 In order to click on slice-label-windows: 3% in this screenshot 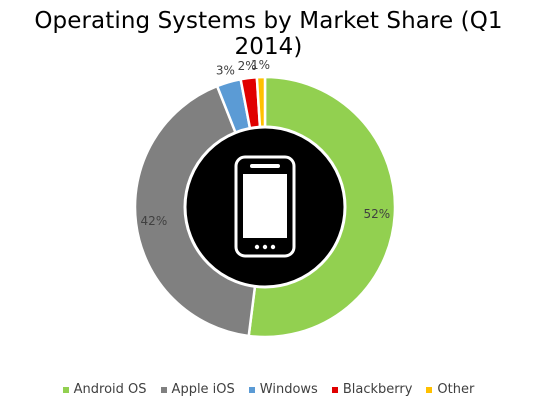, I will do `click(225, 71)`.